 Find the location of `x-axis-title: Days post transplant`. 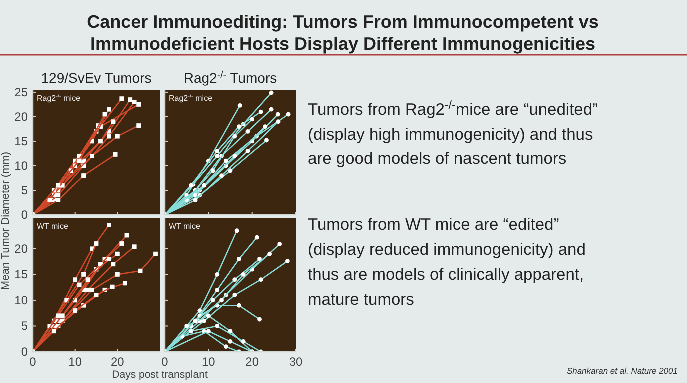

x-axis-title: Days post transplant is located at coordinates (160, 375).